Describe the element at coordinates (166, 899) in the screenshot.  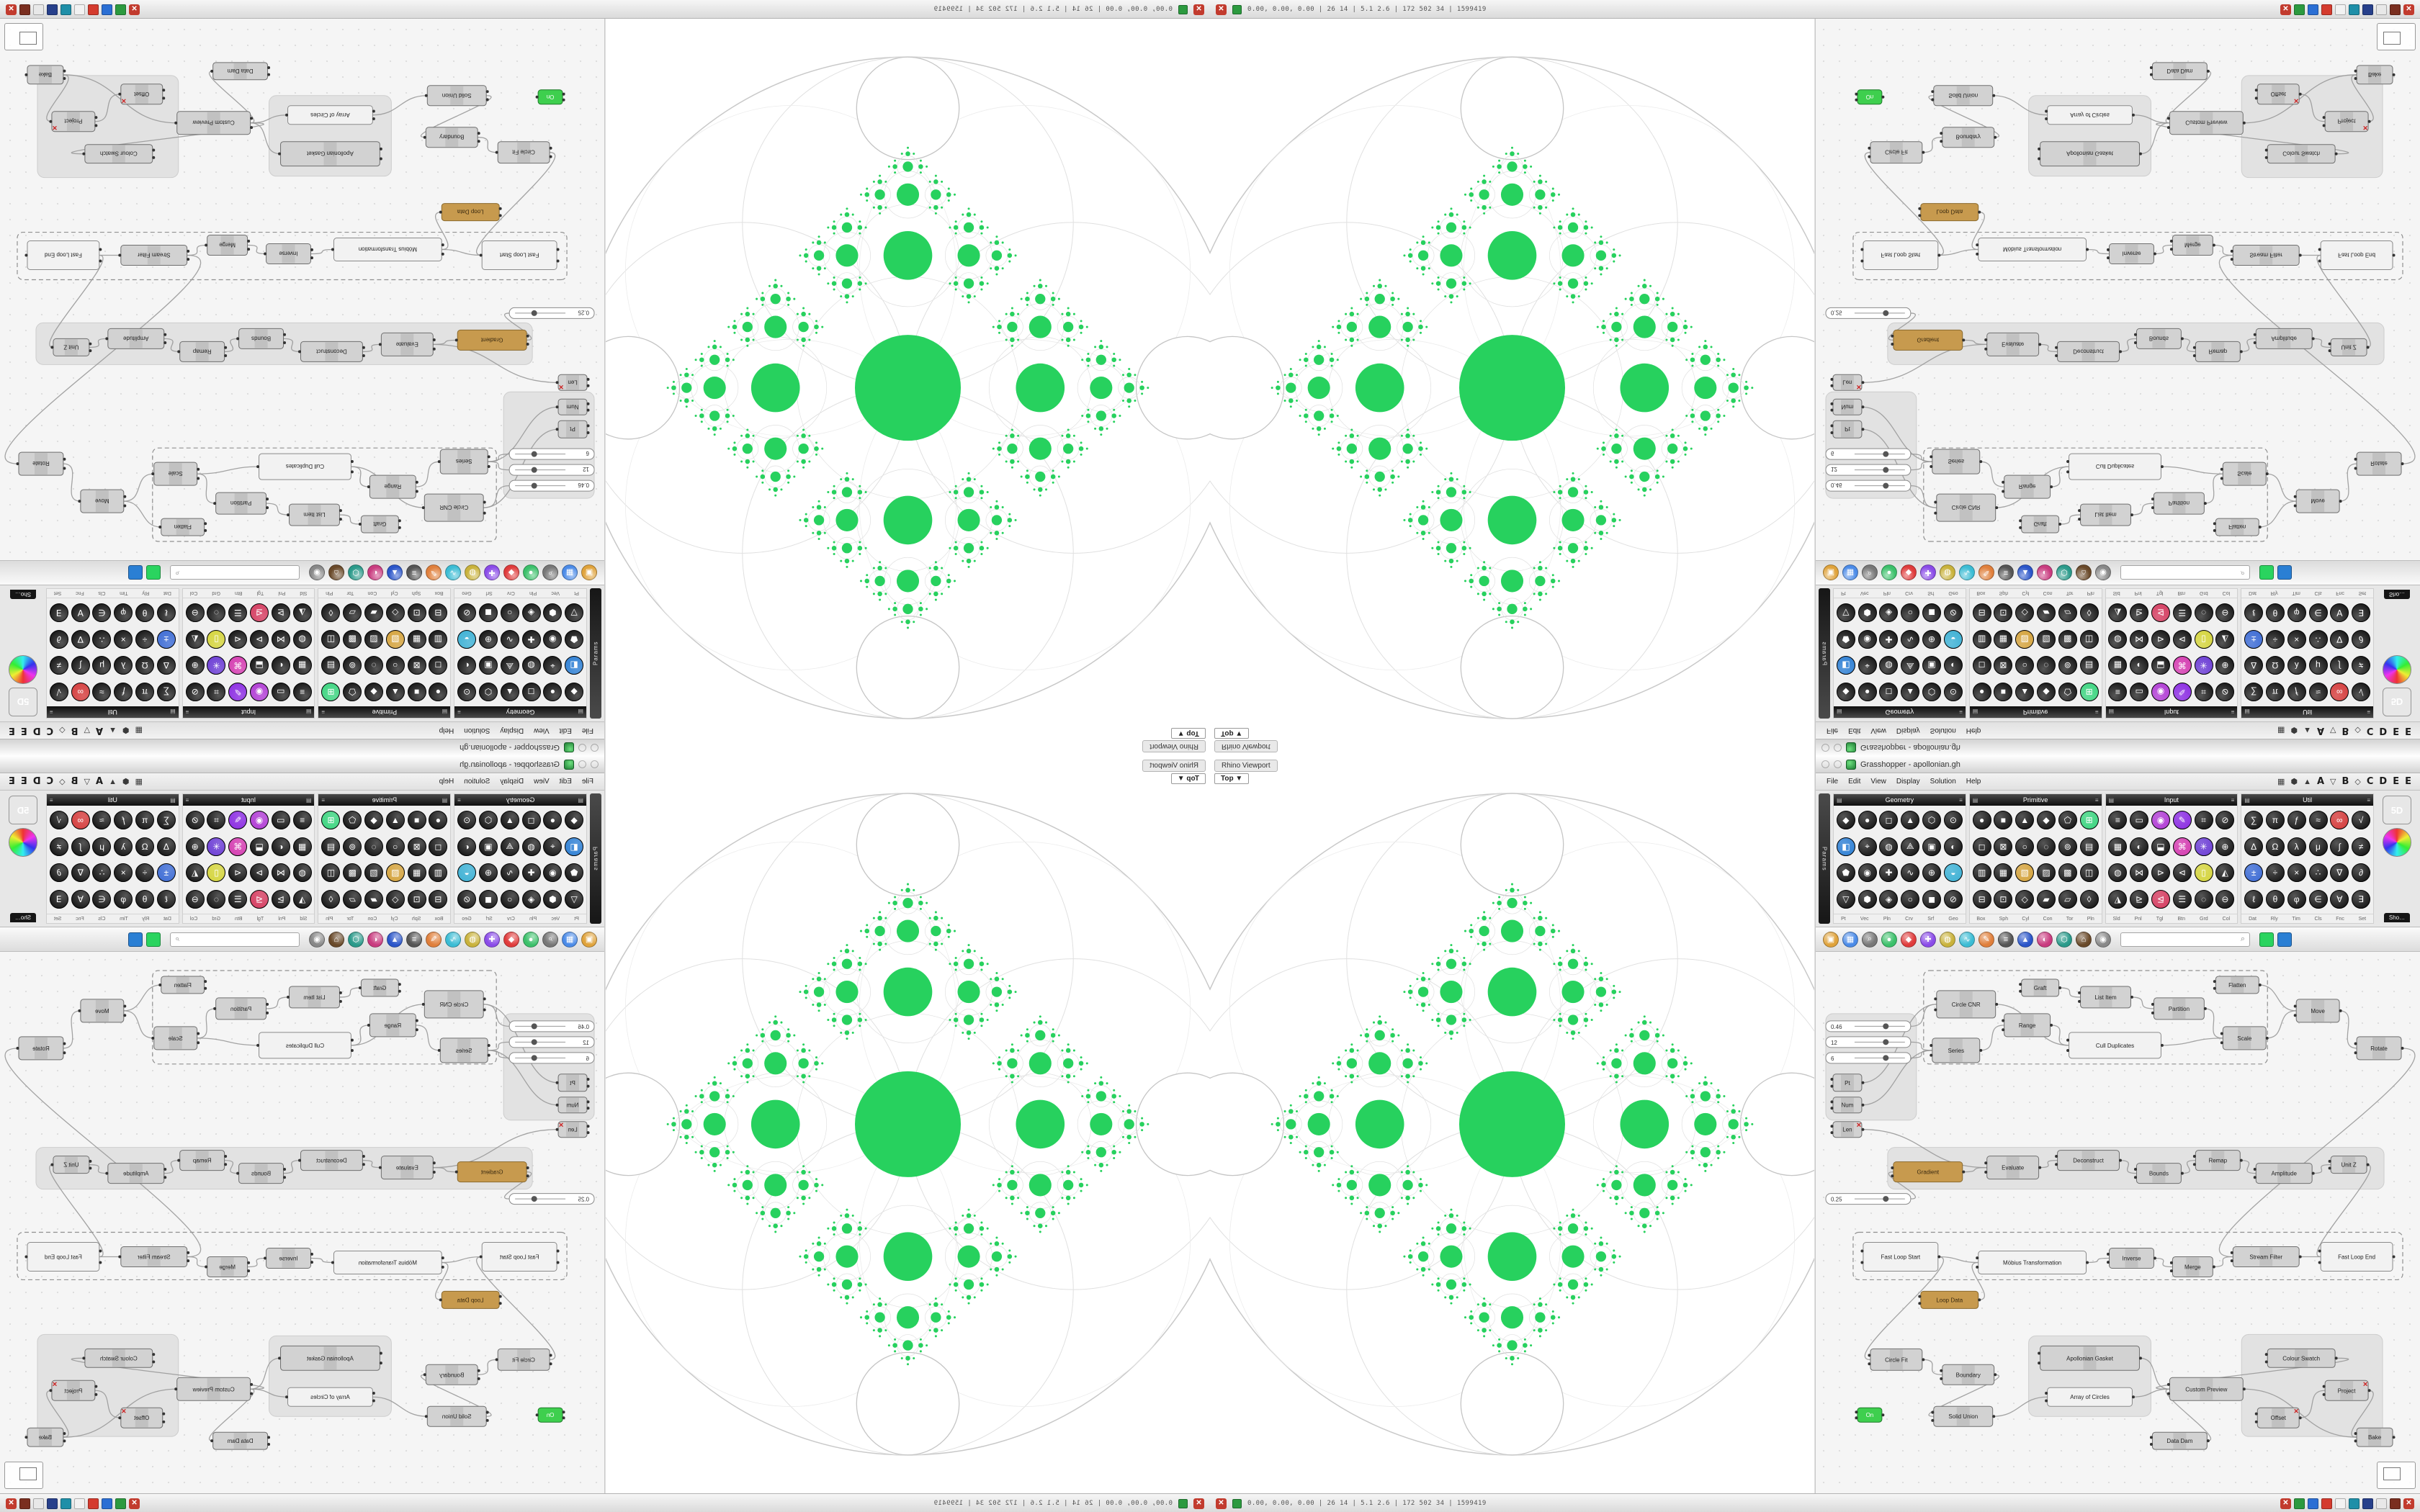
I see `component-icon: ℓ` at that location.